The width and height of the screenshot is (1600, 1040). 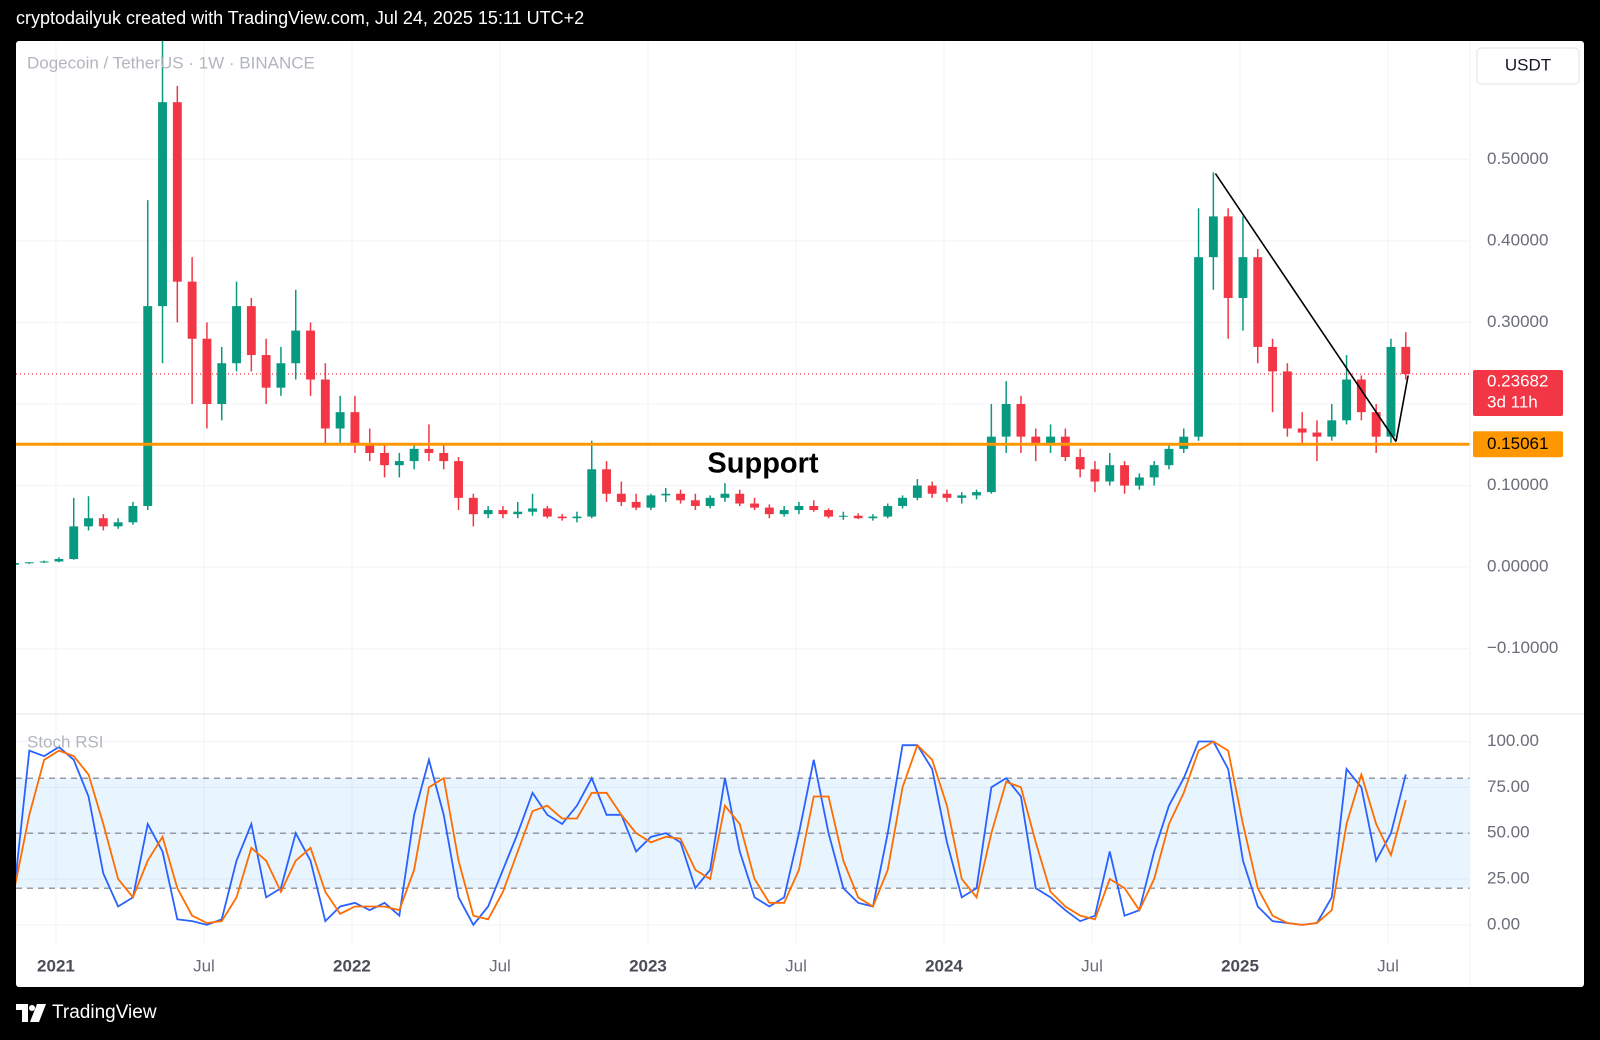 I want to click on countdown-label: 3d 11h, so click(x=1512, y=401).